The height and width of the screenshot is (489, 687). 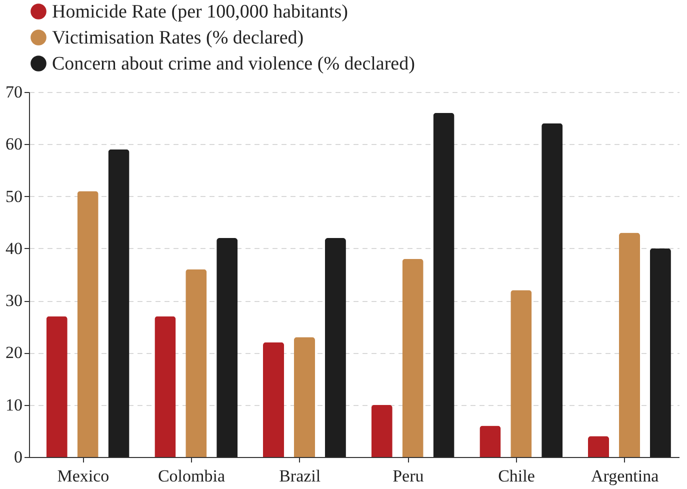 What do you see at coordinates (14, 300) in the screenshot?
I see `y-tick-label: 30` at bounding box center [14, 300].